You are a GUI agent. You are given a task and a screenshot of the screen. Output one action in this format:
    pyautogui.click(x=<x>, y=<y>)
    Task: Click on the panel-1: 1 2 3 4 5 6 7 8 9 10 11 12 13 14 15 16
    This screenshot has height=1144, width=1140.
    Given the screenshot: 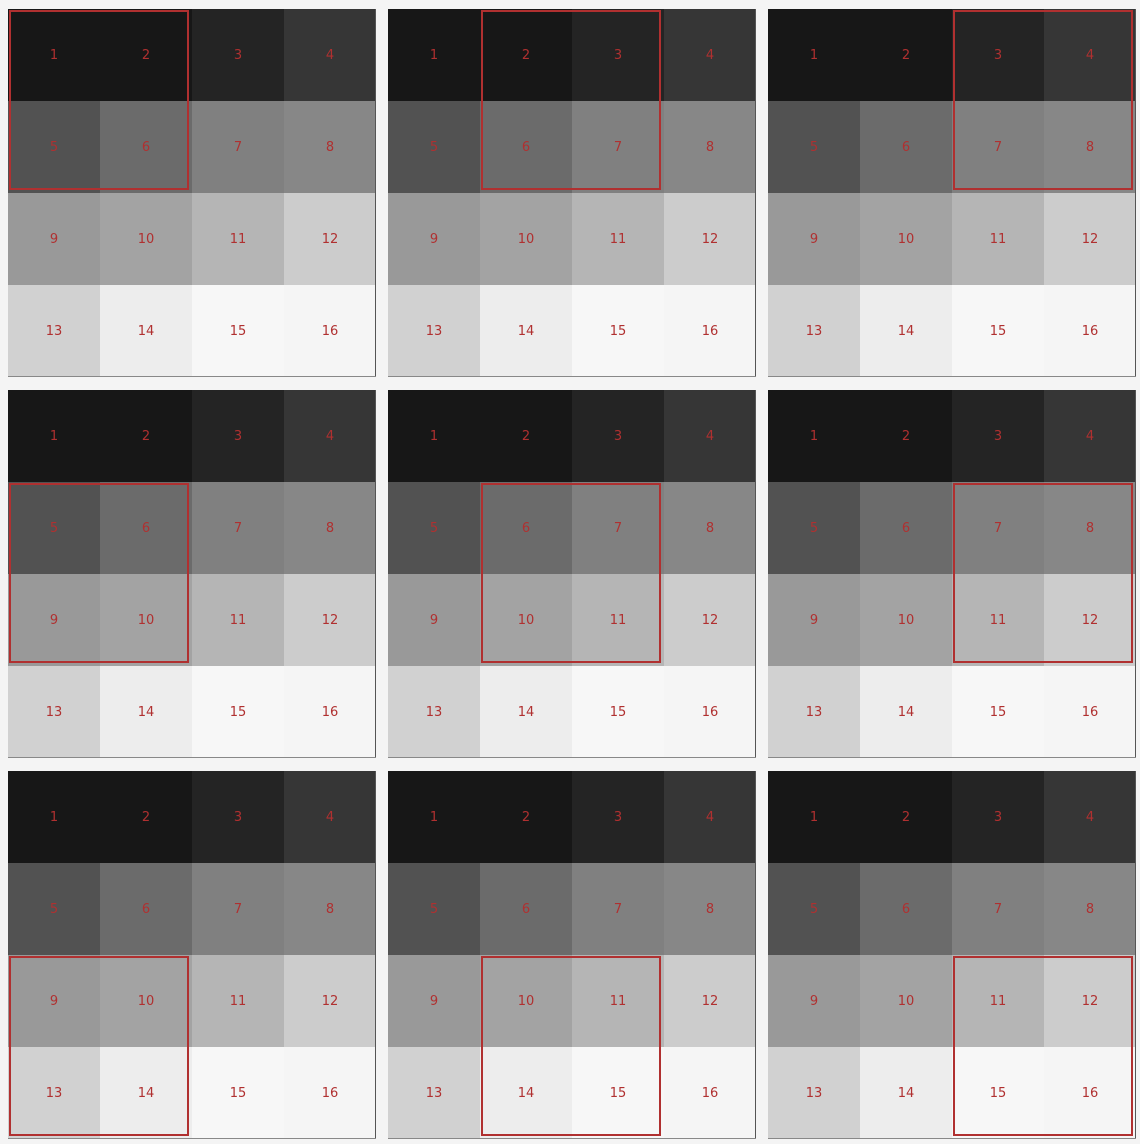 What is the action you would take?
    pyautogui.click(x=192, y=193)
    